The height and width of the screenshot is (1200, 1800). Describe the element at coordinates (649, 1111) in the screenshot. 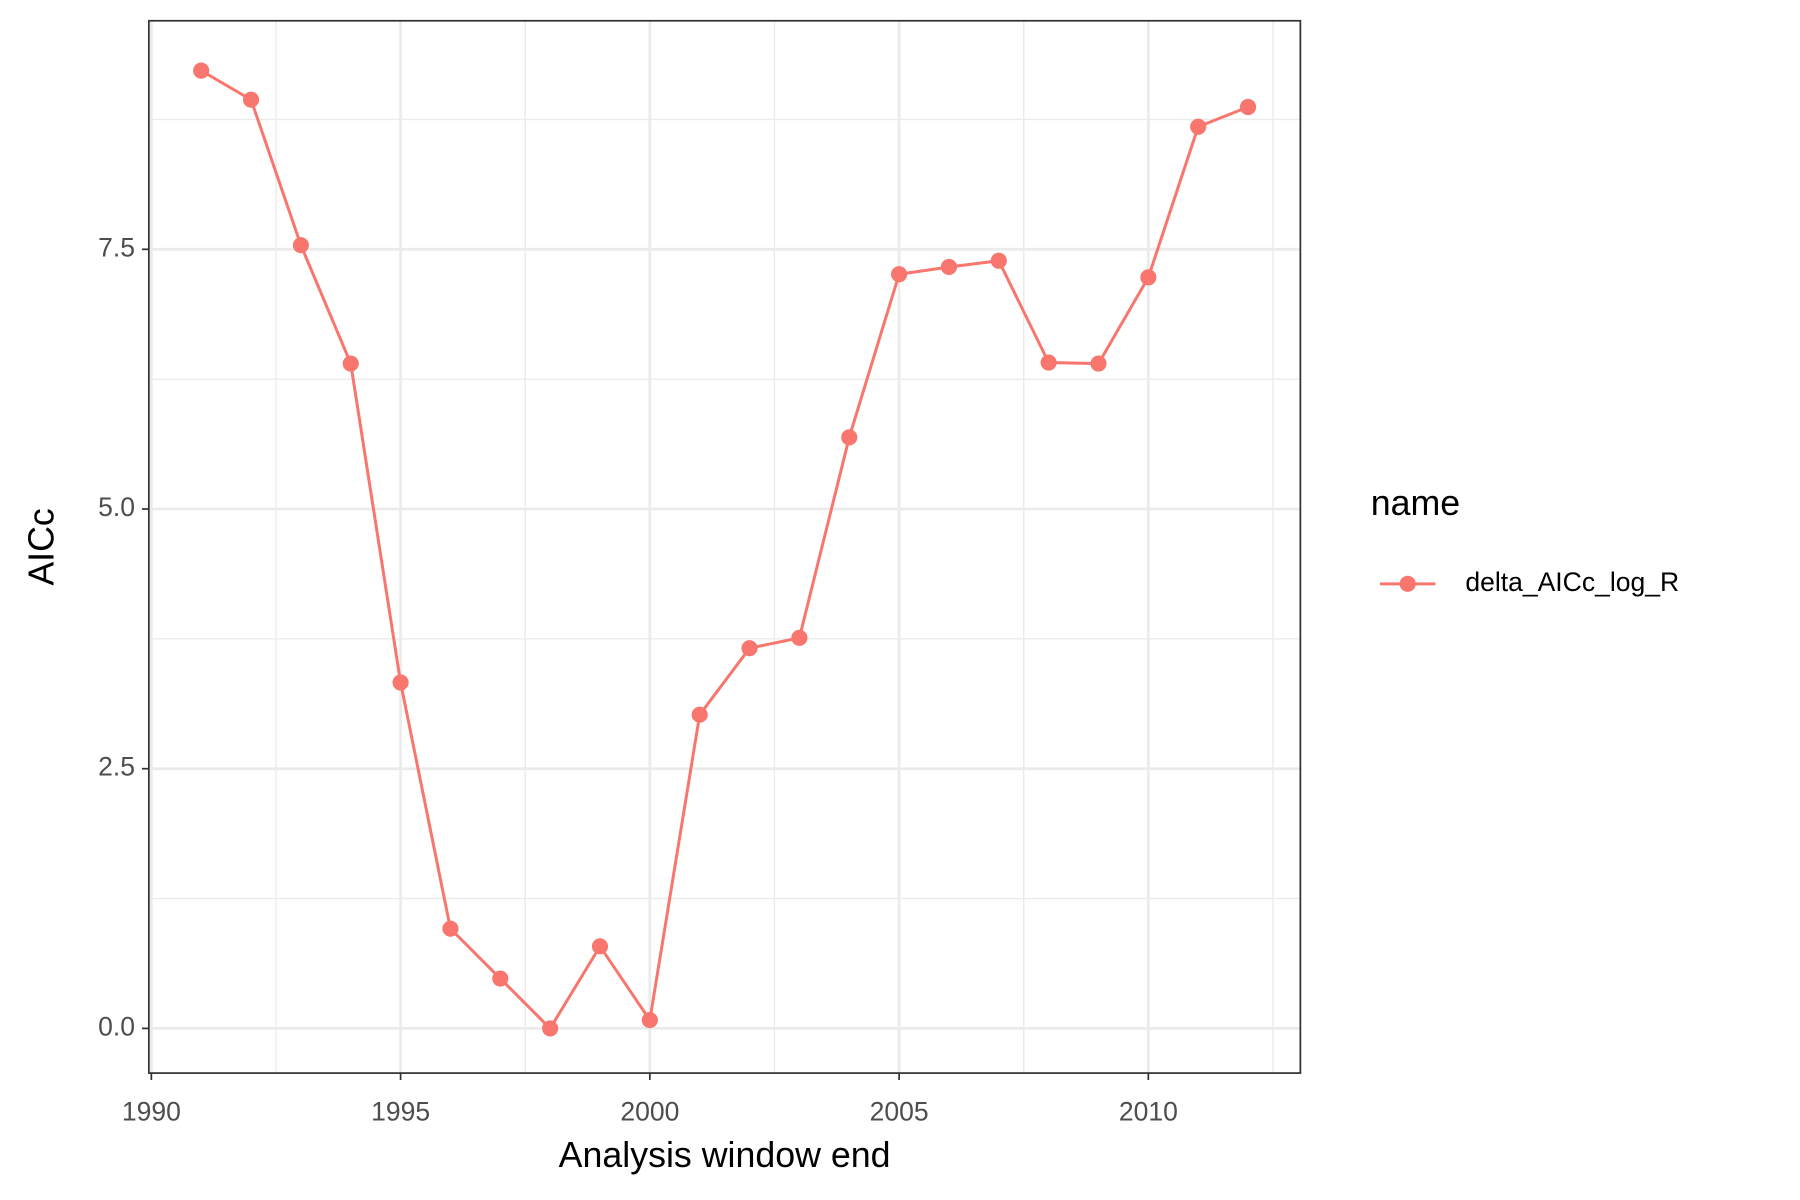

I see `x-tick-label: 2000` at that location.